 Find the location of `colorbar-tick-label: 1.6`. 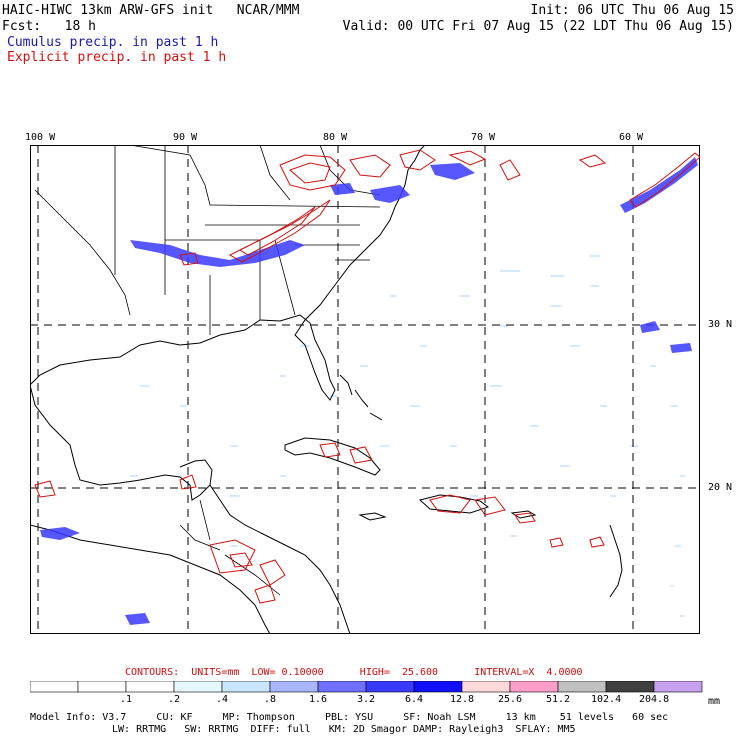

colorbar-tick-label: 1.6 is located at coordinates (318, 699).